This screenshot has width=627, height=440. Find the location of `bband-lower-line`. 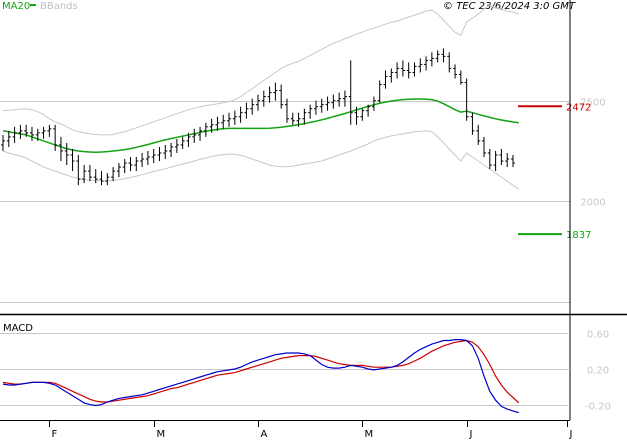

bband-lower-line is located at coordinates (261, 160).